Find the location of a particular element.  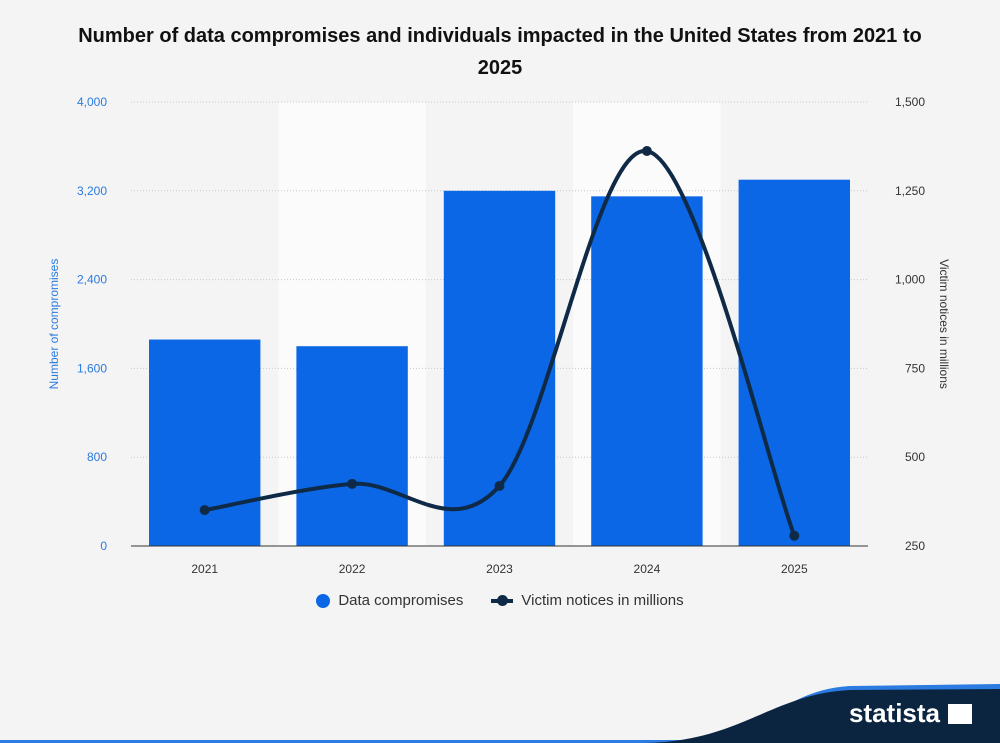

legend-label: Data compromises is located at coordinates (401, 600).